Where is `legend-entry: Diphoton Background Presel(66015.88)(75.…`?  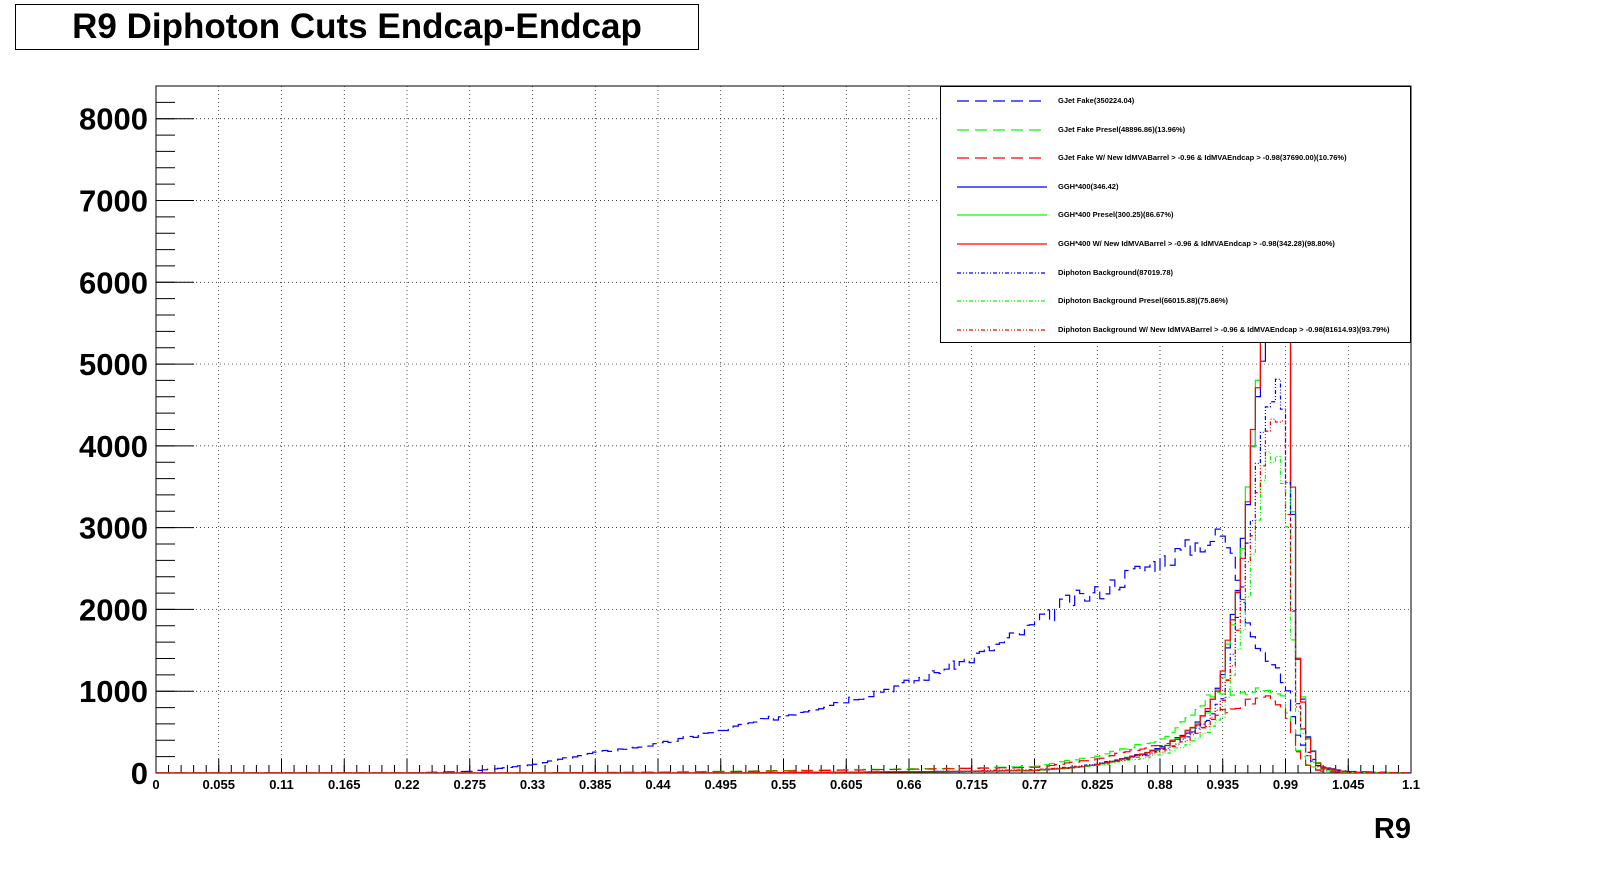
legend-entry: Diphoton Background Presel(66015.88)(75.… is located at coordinates (1175, 303).